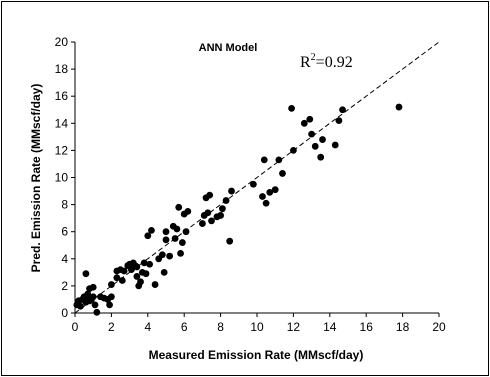 The image size is (490, 377). What do you see at coordinates (111, 327) in the screenshot?
I see `x-tick-label: 2` at bounding box center [111, 327].